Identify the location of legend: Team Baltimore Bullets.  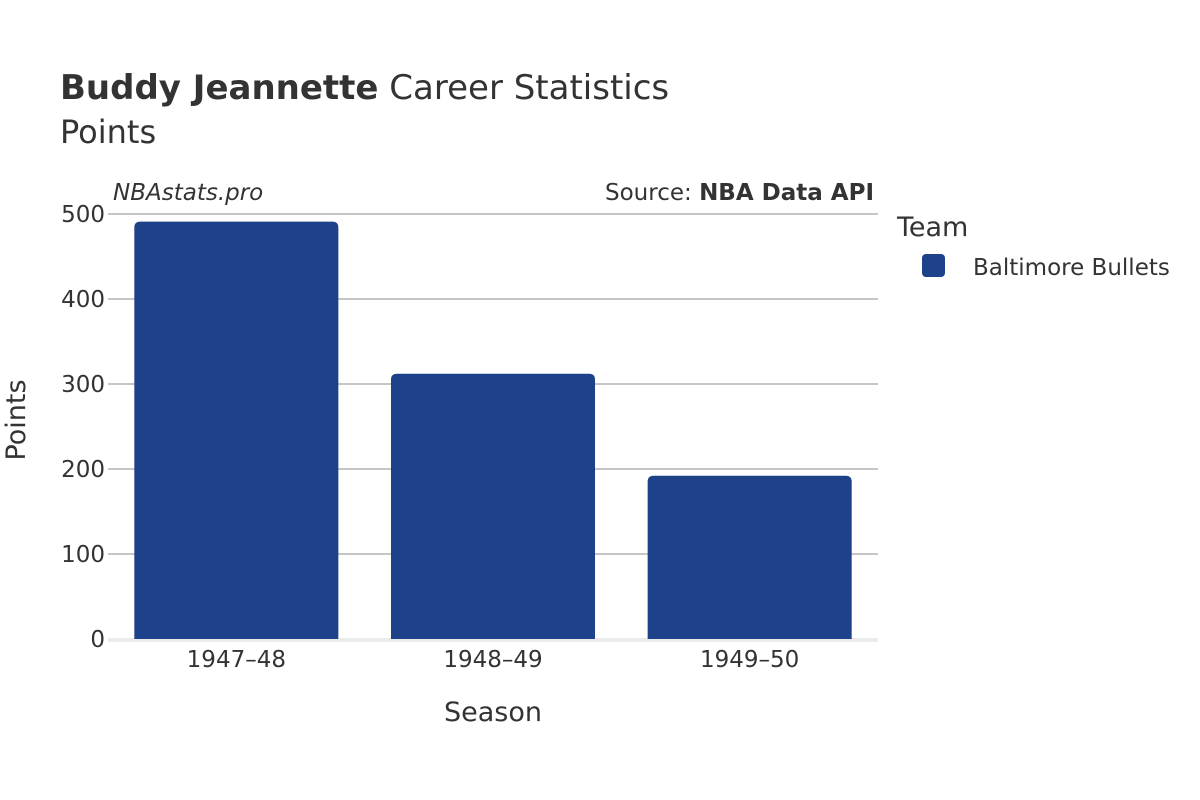
(1033, 246).